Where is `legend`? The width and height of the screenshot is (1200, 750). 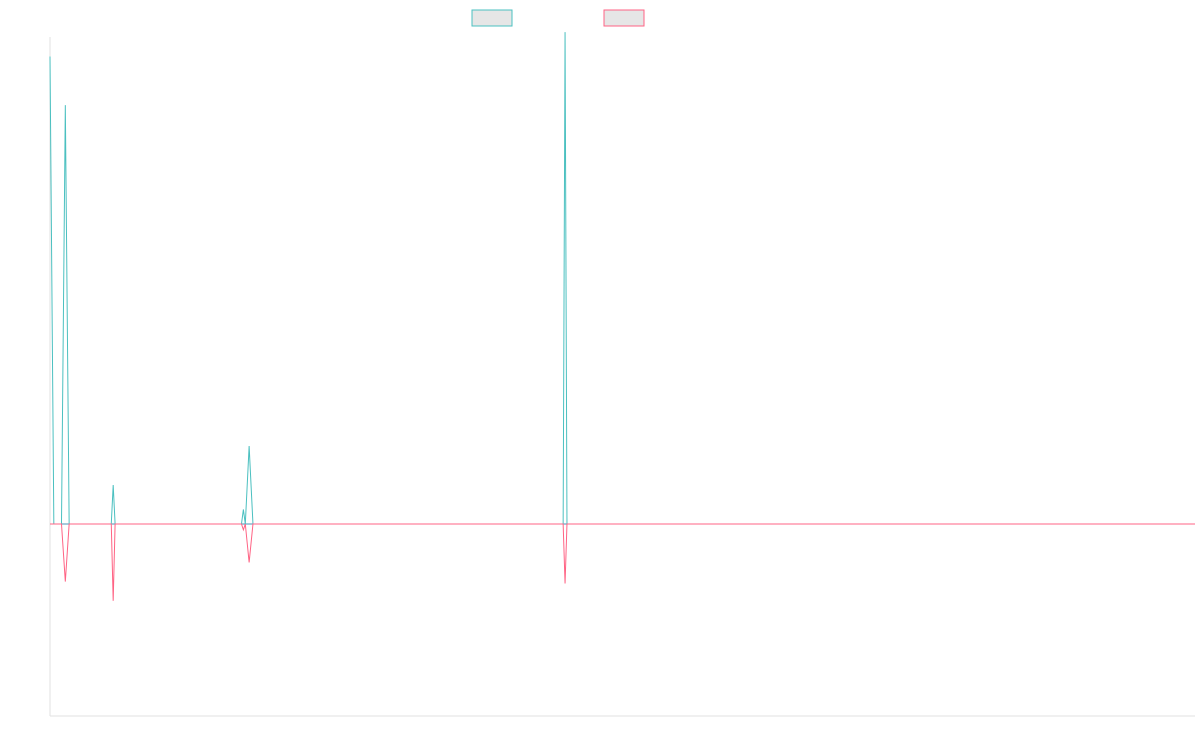 legend is located at coordinates (558, 18).